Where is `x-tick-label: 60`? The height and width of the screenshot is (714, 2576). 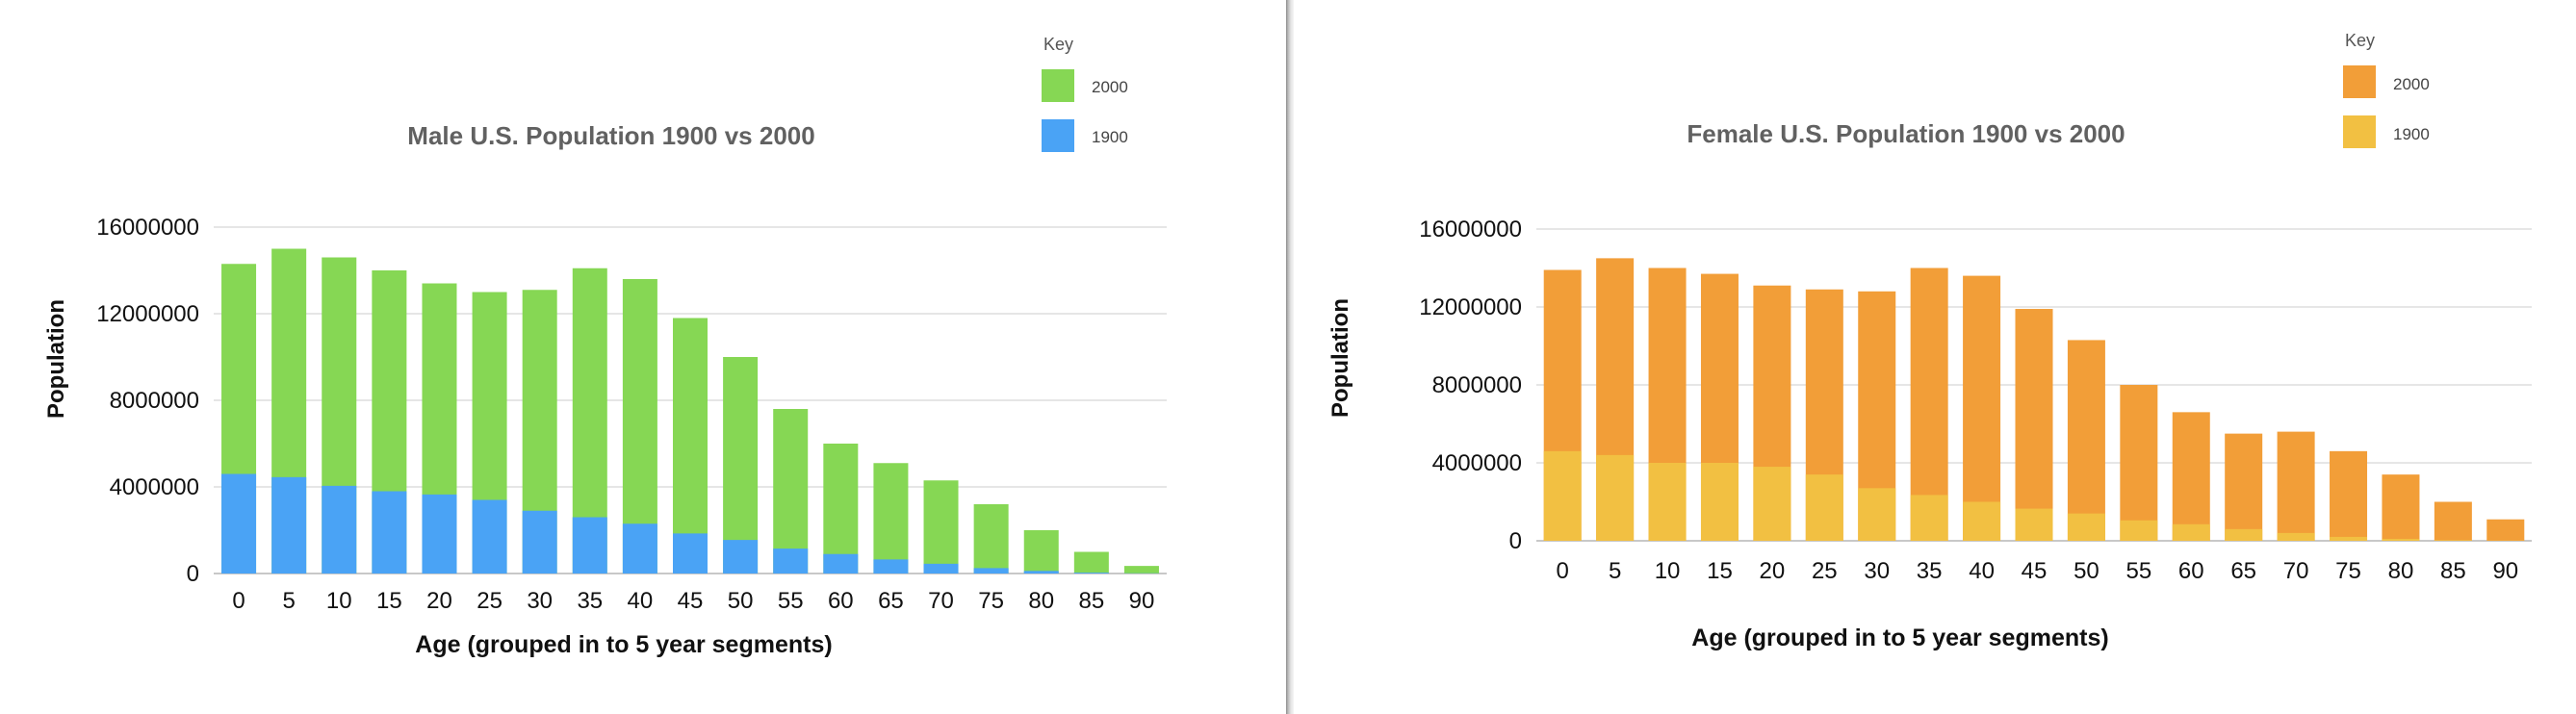
x-tick-label: 60 is located at coordinates (2191, 571).